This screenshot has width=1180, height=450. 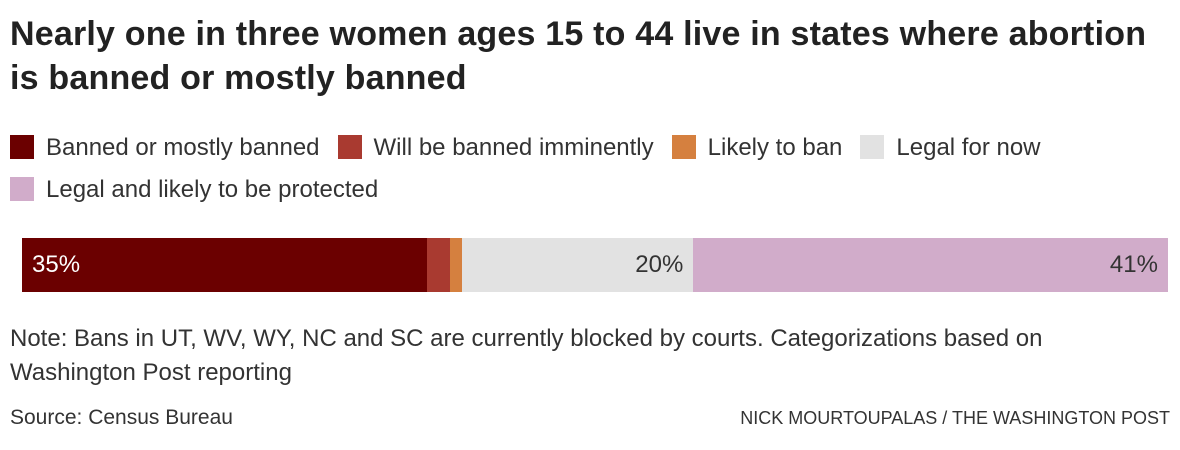 What do you see at coordinates (775, 147) in the screenshot?
I see `legend-label: Likely to ban` at bounding box center [775, 147].